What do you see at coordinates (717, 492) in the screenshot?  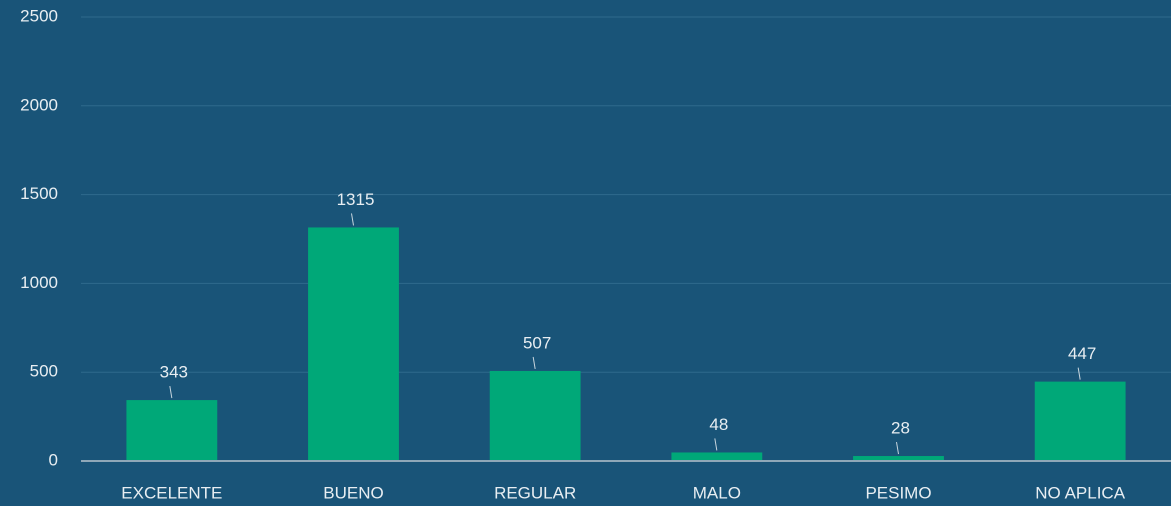 I see `x-tick-label: MALO` at bounding box center [717, 492].